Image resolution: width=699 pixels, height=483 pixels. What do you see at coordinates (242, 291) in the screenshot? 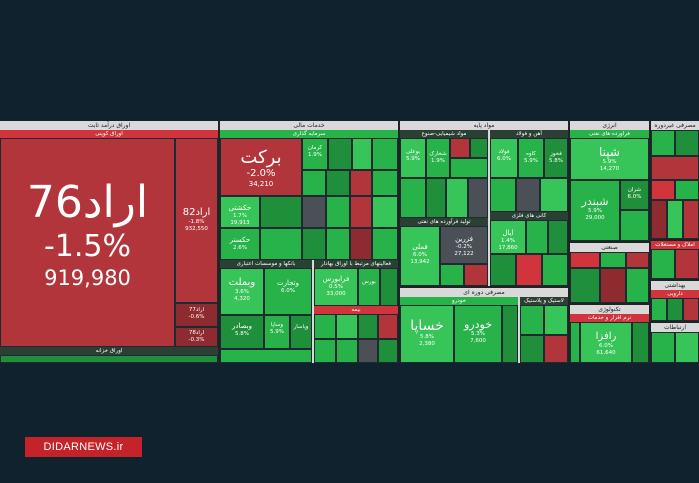
I see `tile-vbemellat: وبملت 3.6% 4,320` at bounding box center [242, 291].